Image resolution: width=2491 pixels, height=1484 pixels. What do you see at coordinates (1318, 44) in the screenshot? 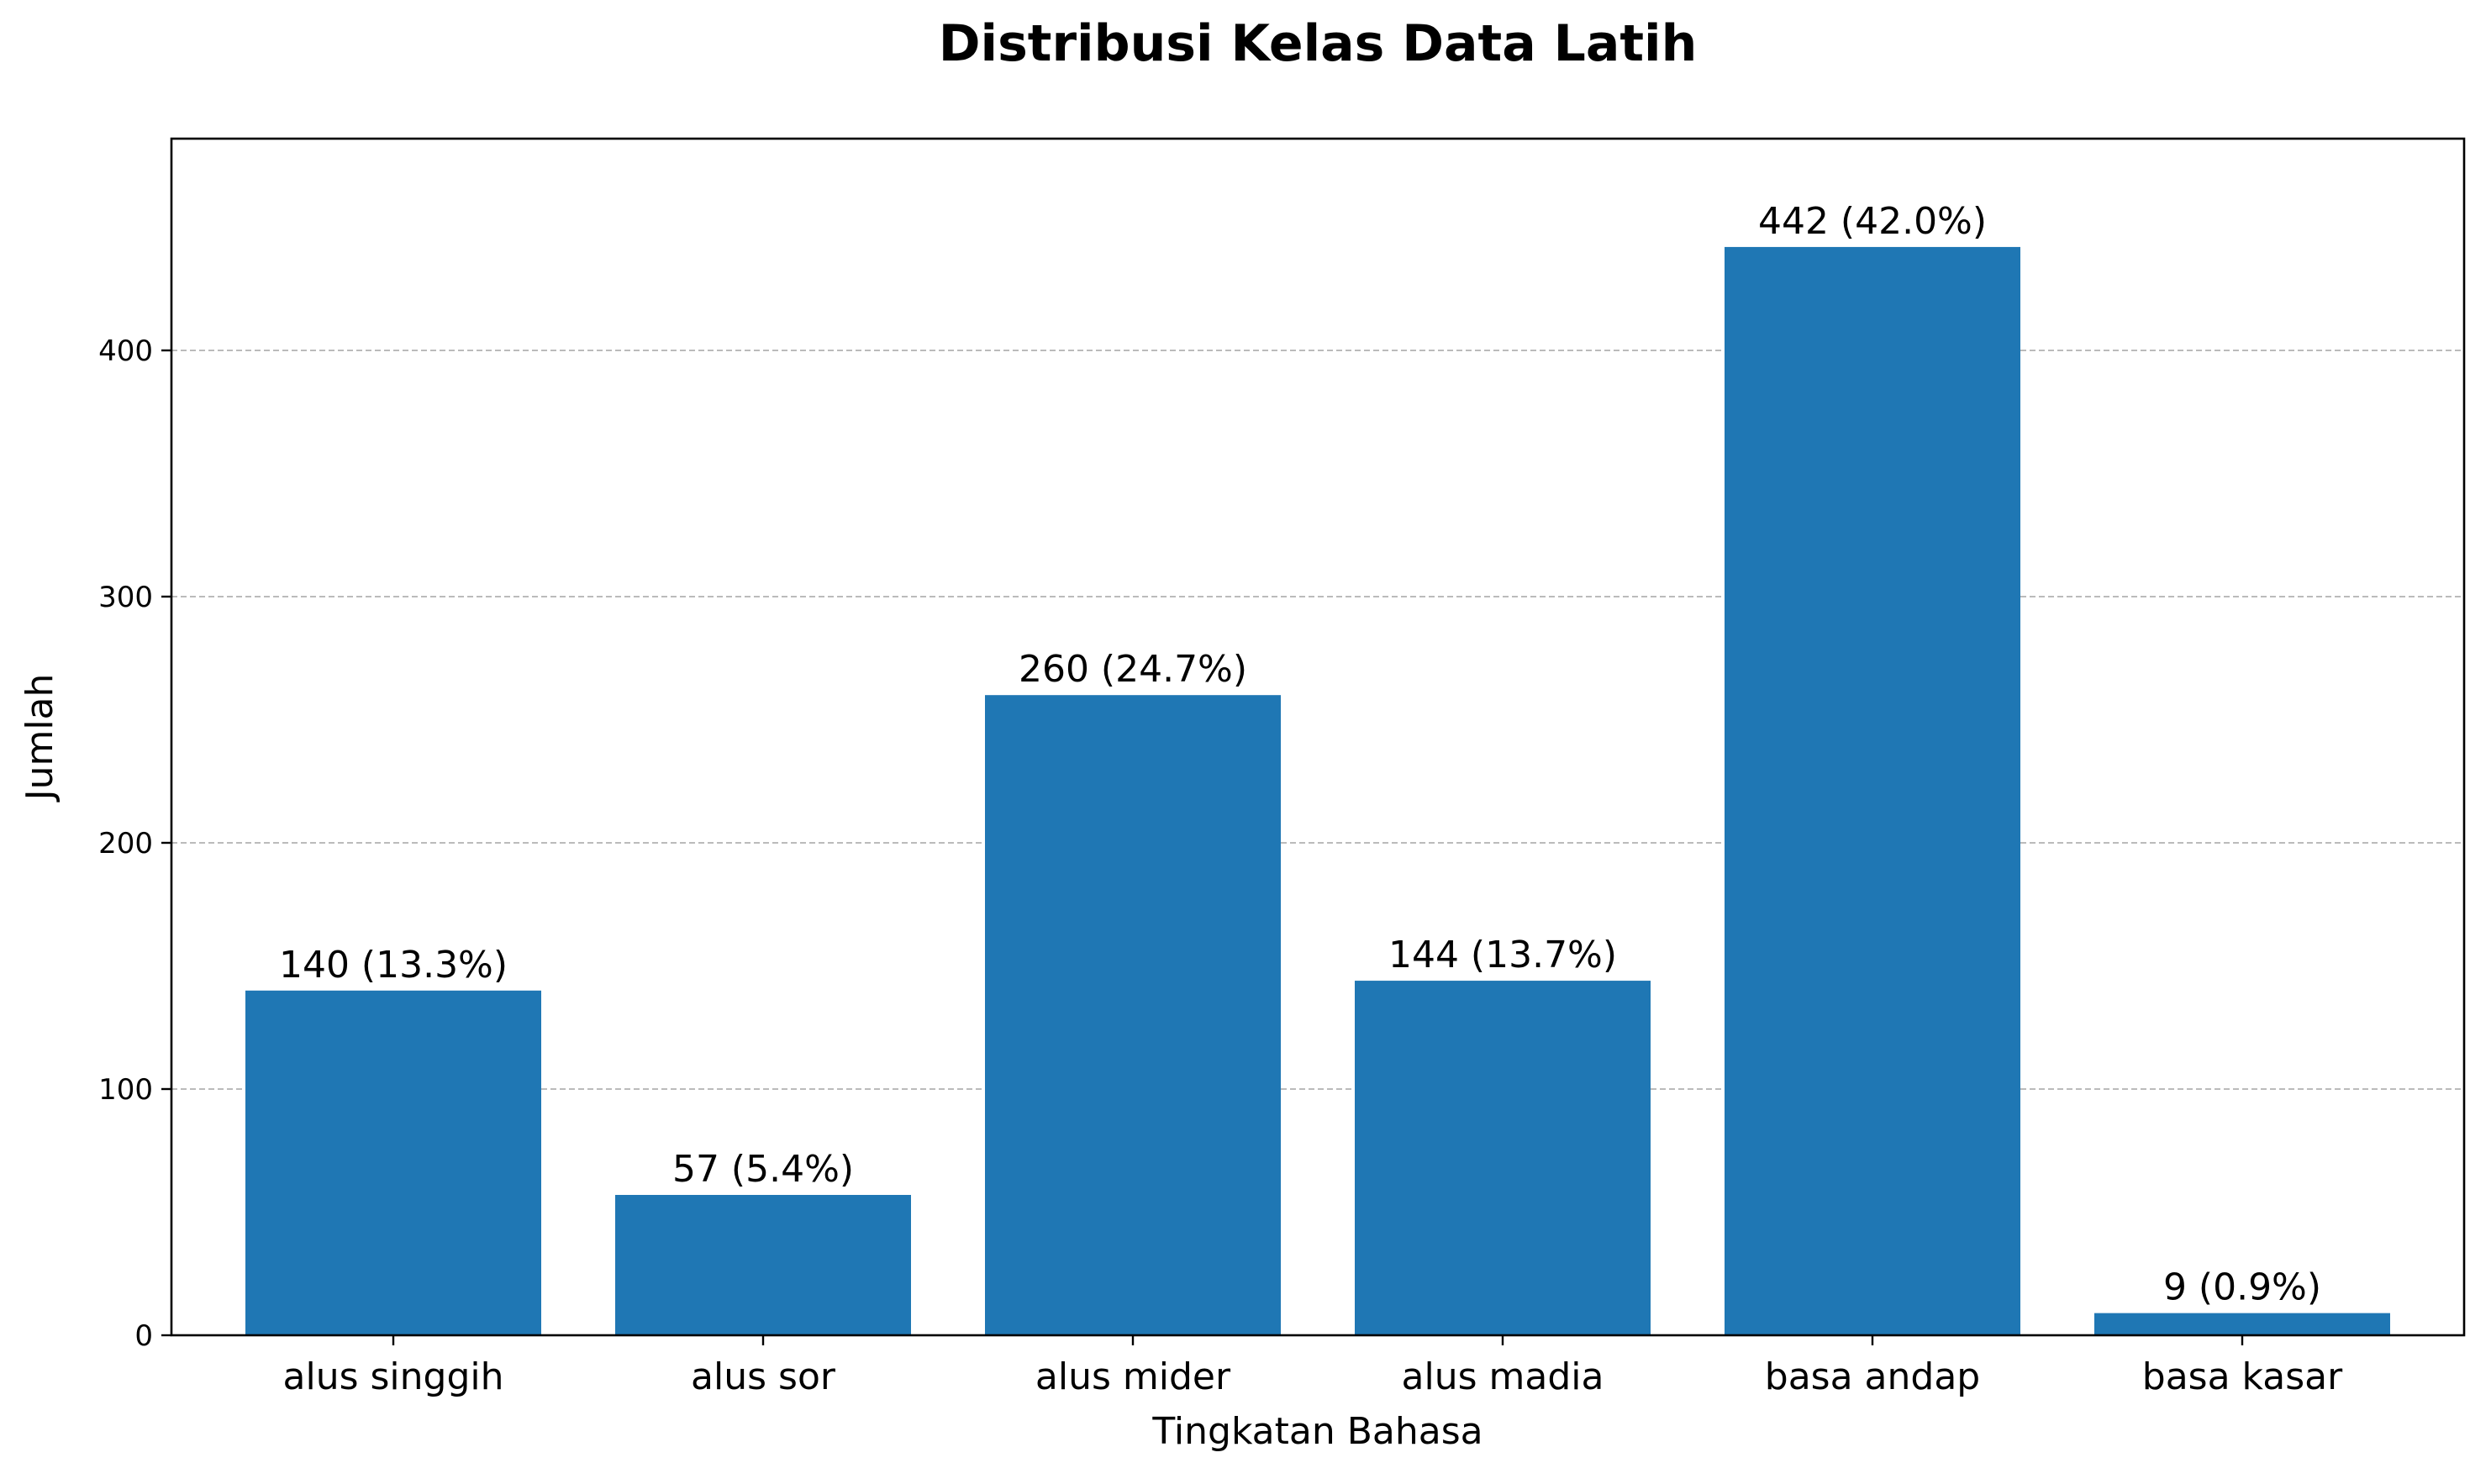
I see `chart-title: Distribusi Kelas Data Latih` at bounding box center [1318, 44].